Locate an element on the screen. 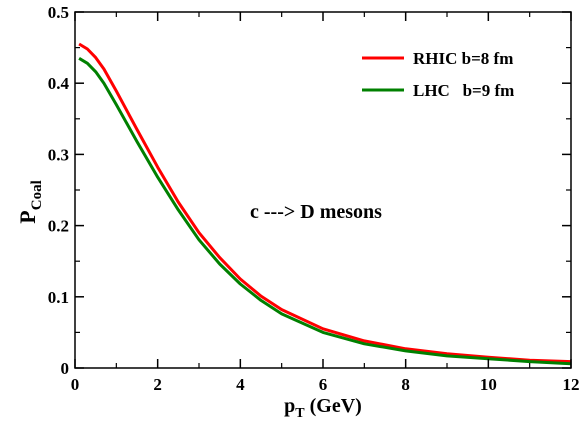 This screenshot has width=582, height=423. legend-label-0: RHIC b=8 fm is located at coordinates (463, 58).